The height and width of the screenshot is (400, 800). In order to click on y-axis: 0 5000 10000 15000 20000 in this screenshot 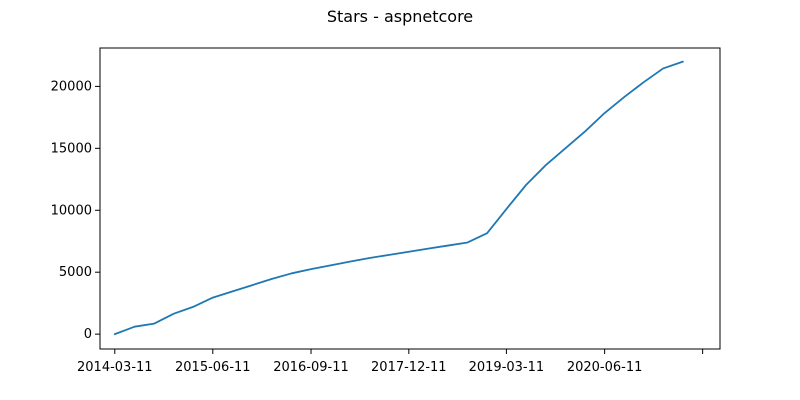, I will do `click(75, 210)`.